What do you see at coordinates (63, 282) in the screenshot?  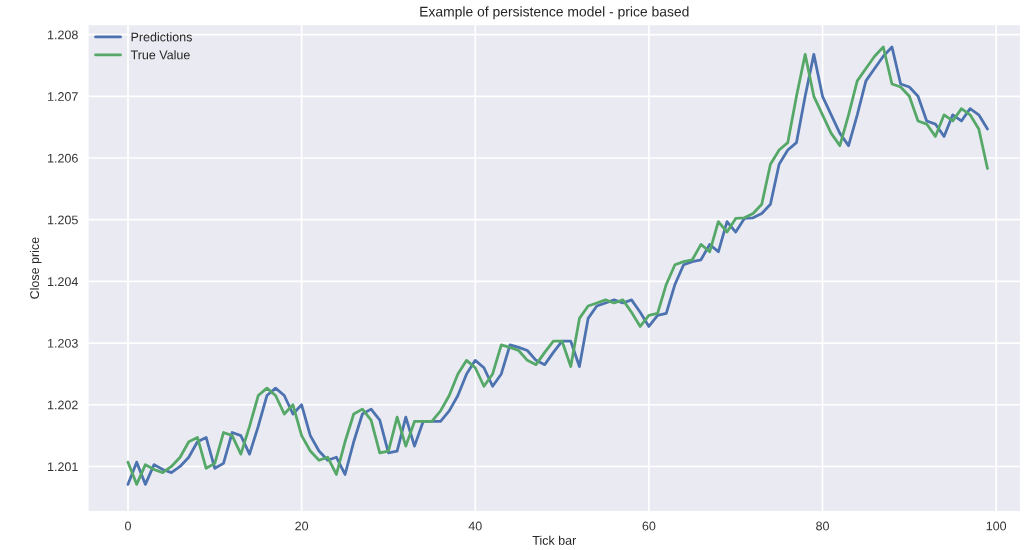 I see `y-tick-label: 1.204` at bounding box center [63, 282].